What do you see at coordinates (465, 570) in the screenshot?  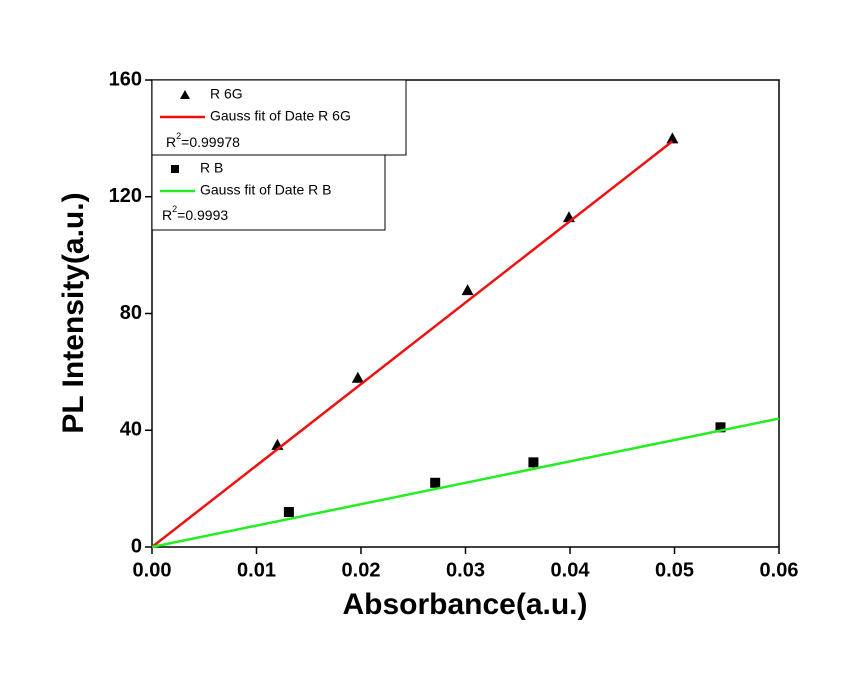 I see `x-tick-label: 0.03` at bounding box center [465, 570].